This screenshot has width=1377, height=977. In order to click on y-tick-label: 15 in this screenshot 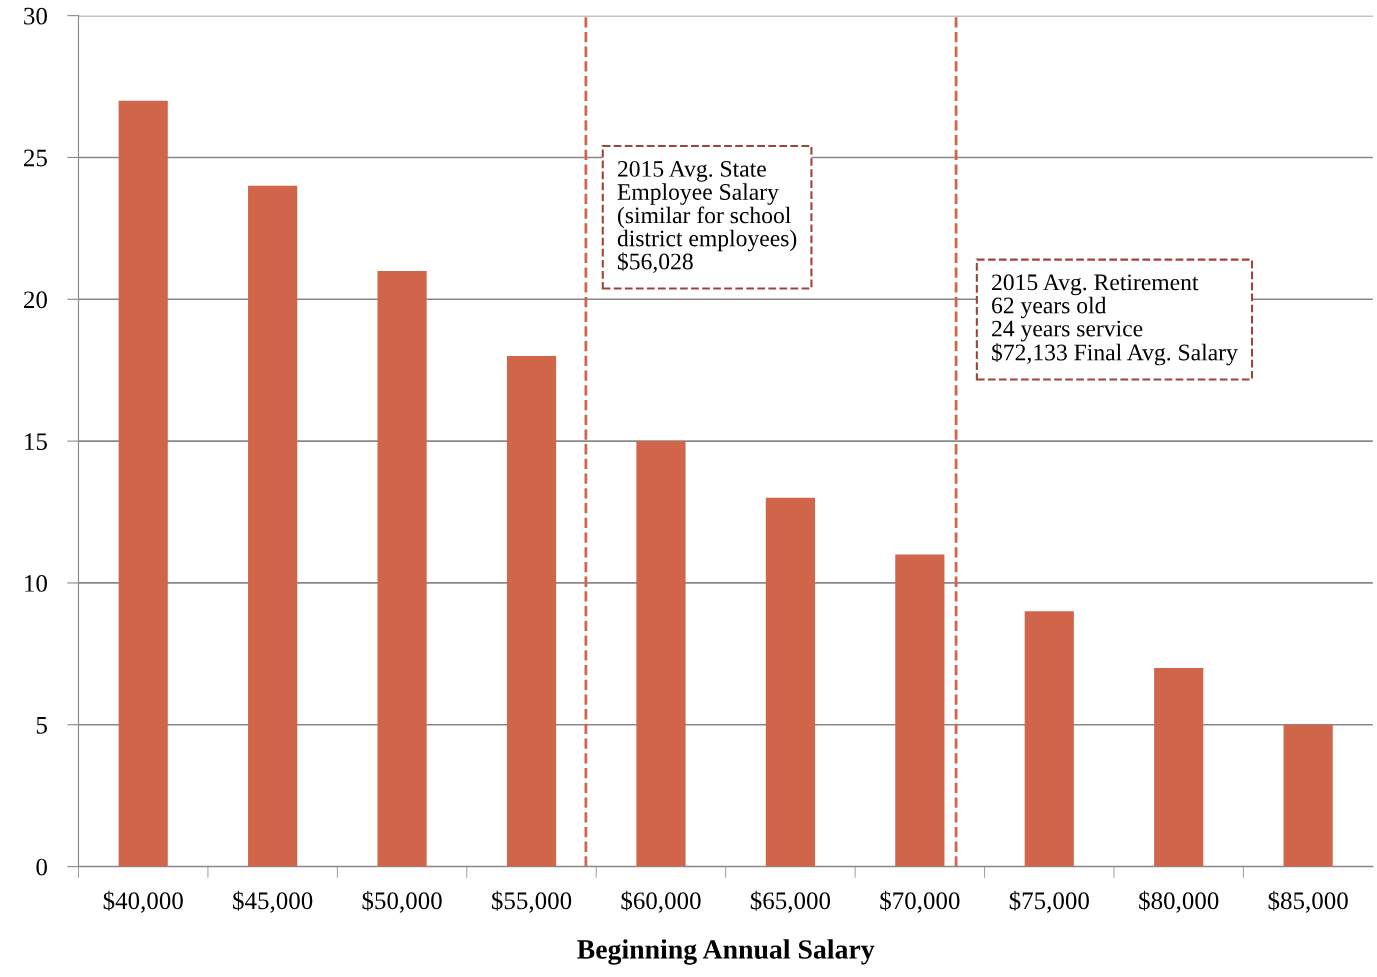, I will do `click(36, 442)`.